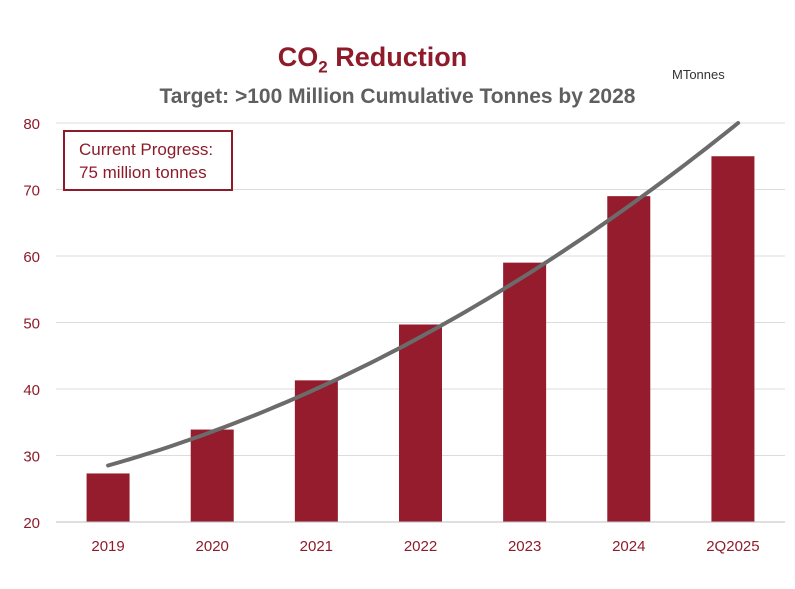  What do you see at coordinates (397, 57) in the screenshot?
I see `title-reduction: Reduction` at bounding box center [397, 57].